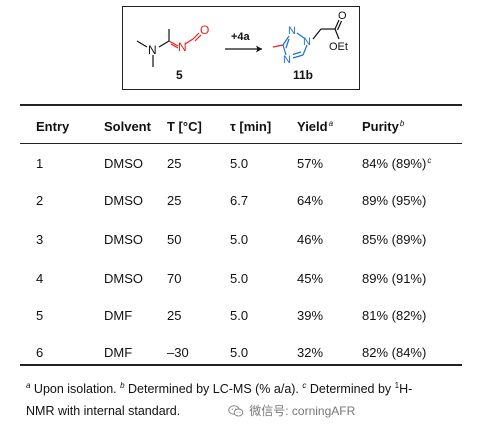  I want to click on header-solvent: Solvent, so click(127, 126).